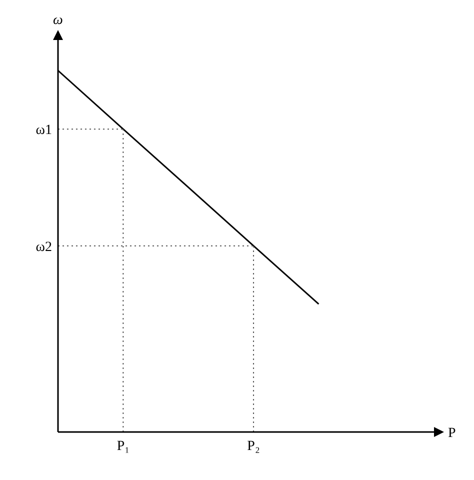 This screenshot has height=480, width=474. What do you see at coordinates (58, 20) in the screenshot?
I see `y-axis-title: ω` at bounding box center [58, 20].